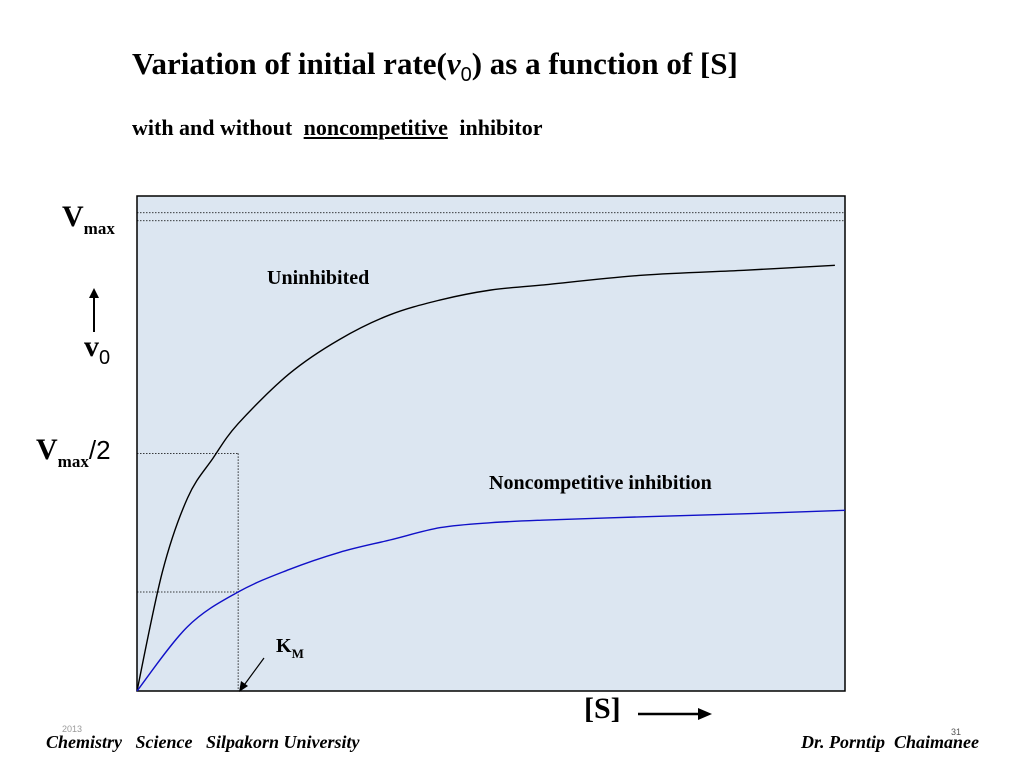  Describe the element at coordinates (94, 310) in the screenshot. I see `up-arrow-icon` at that location.